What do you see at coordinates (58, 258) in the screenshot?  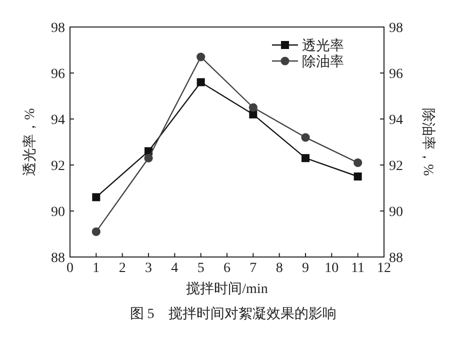 I see `y-tick-label: 88` at bounding box center [58, 258].